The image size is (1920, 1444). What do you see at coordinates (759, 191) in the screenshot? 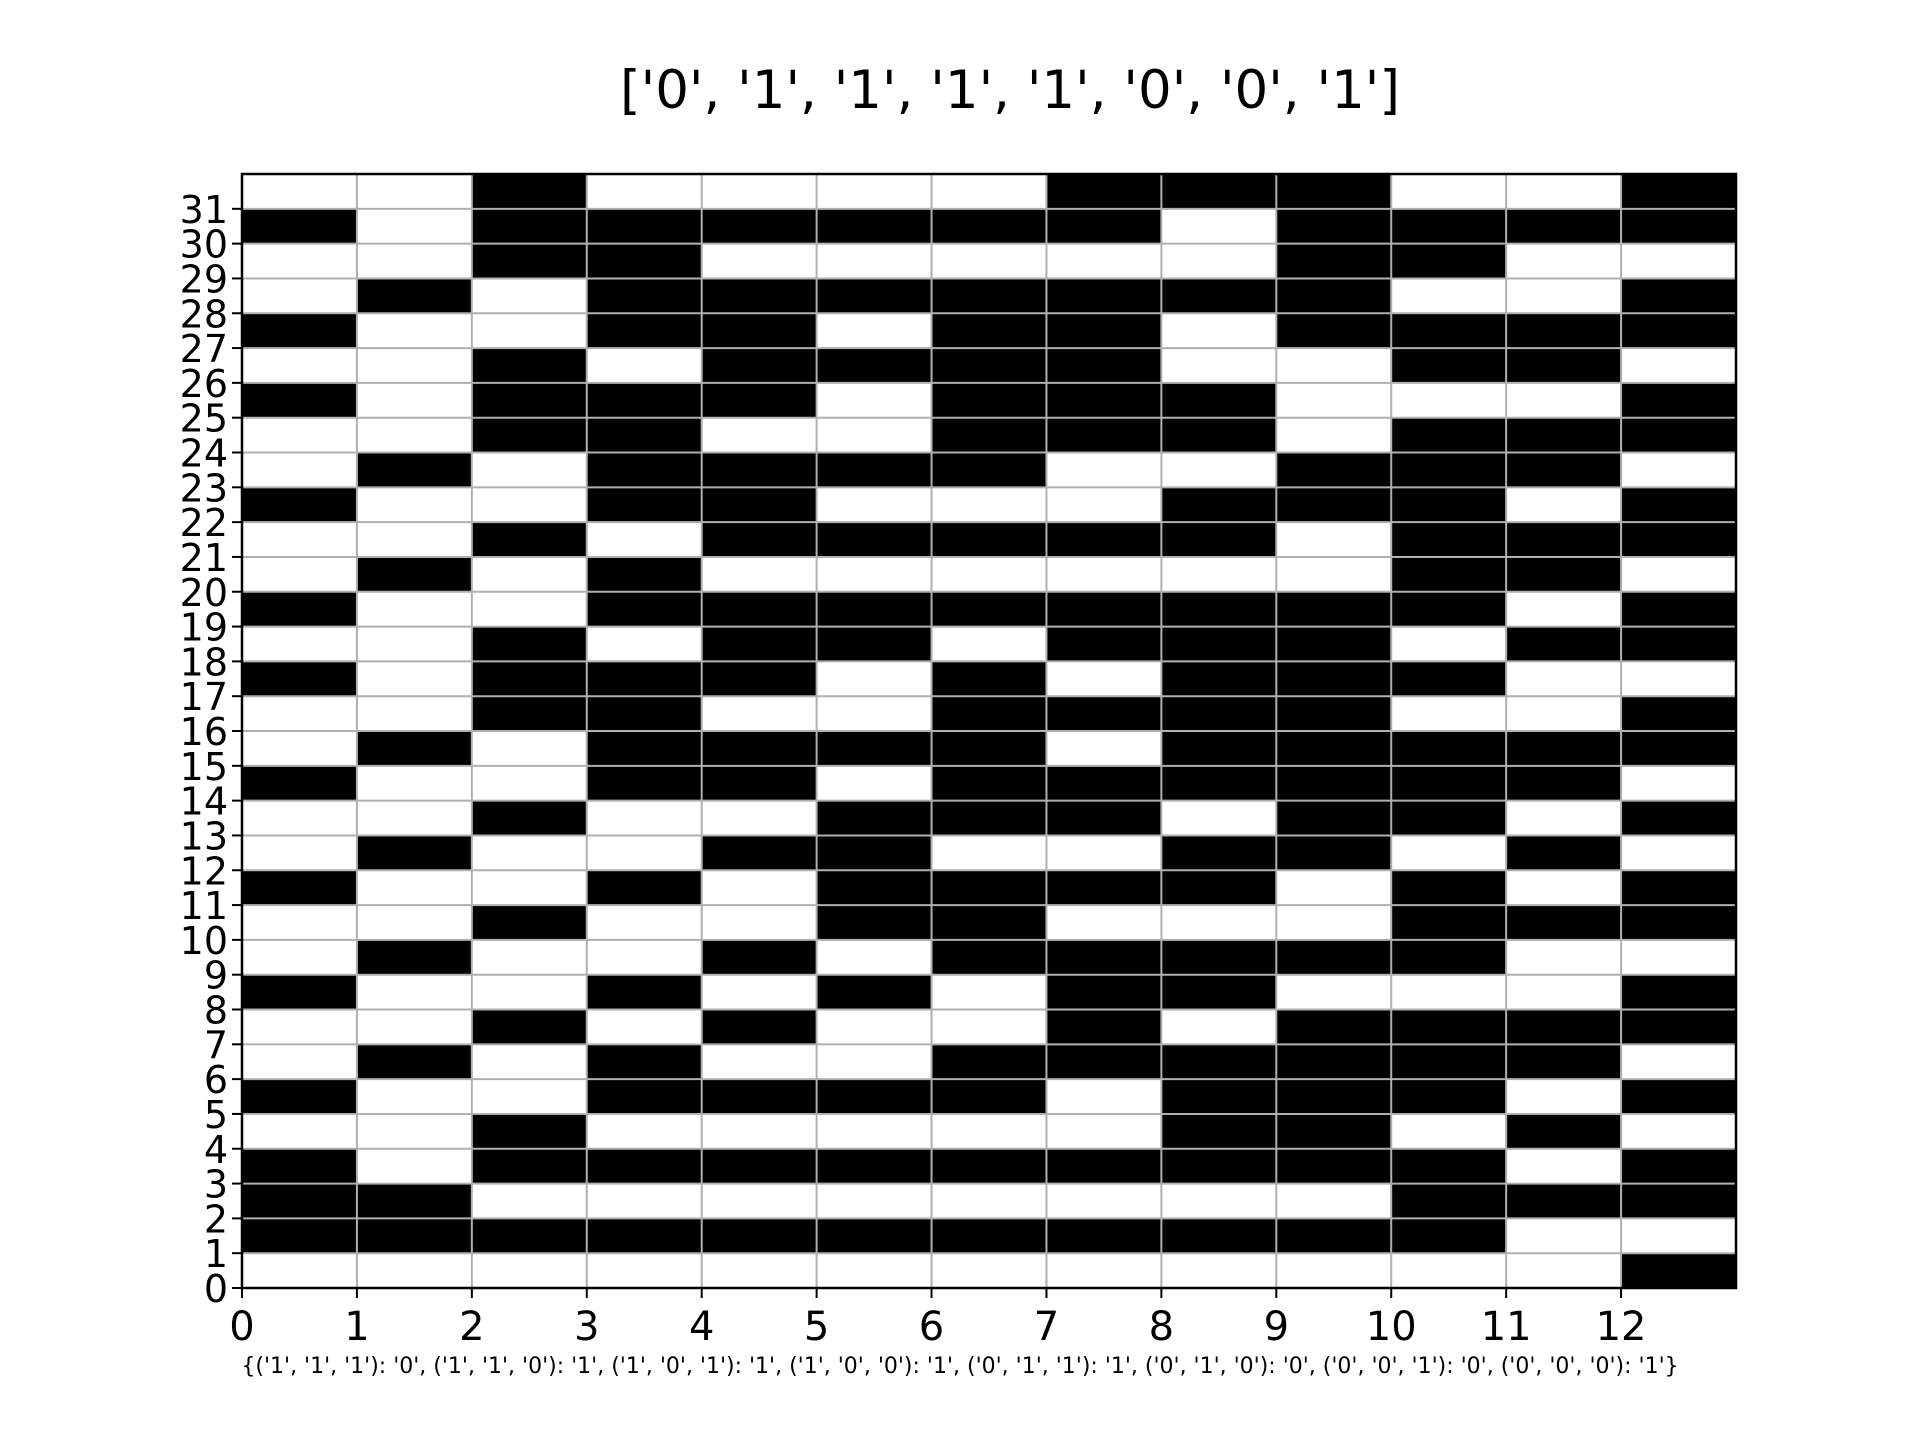
I see `cell-r31-c4` at bounding box center [759, 191].